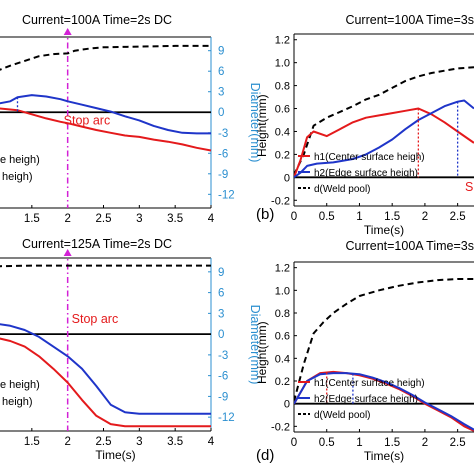  I want to click on panel-label-d: (d), so click(265, 455).